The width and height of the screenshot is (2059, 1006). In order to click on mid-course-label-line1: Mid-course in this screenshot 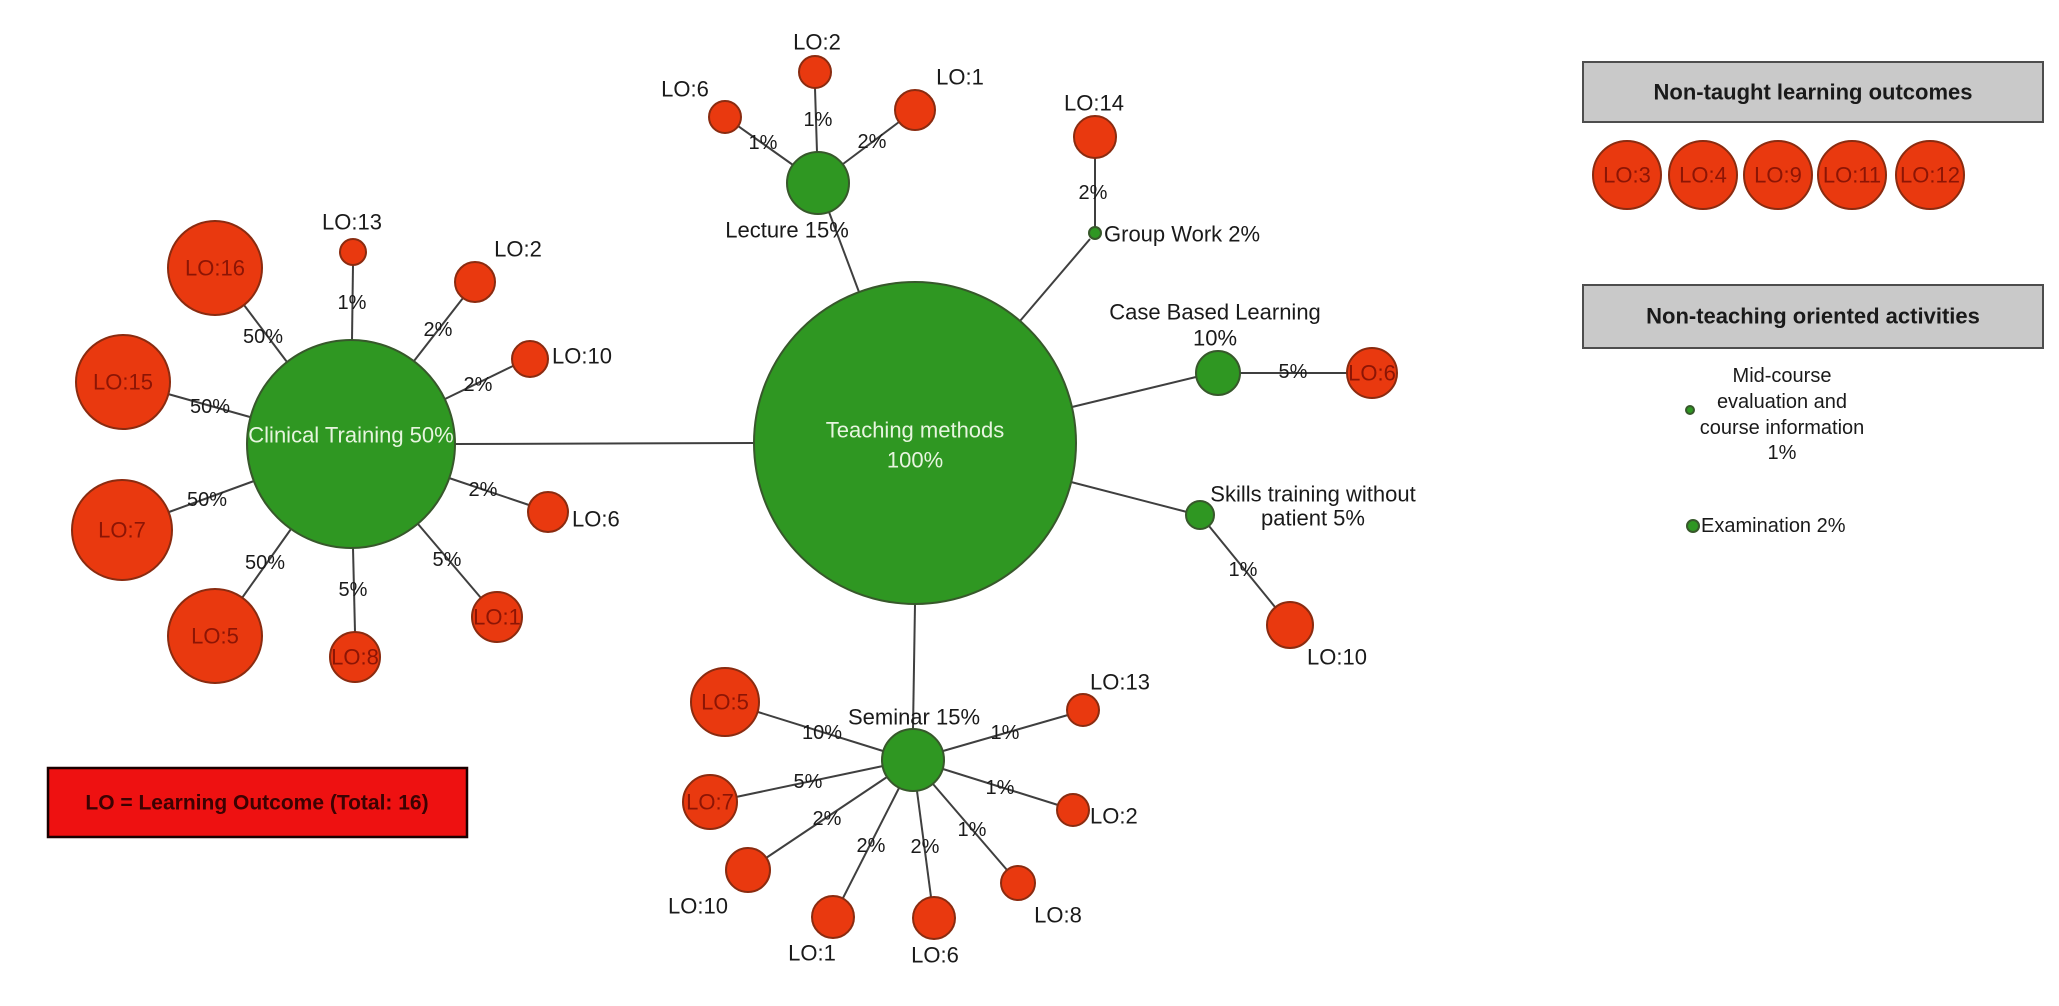, I will do `click(1782, 376)`.